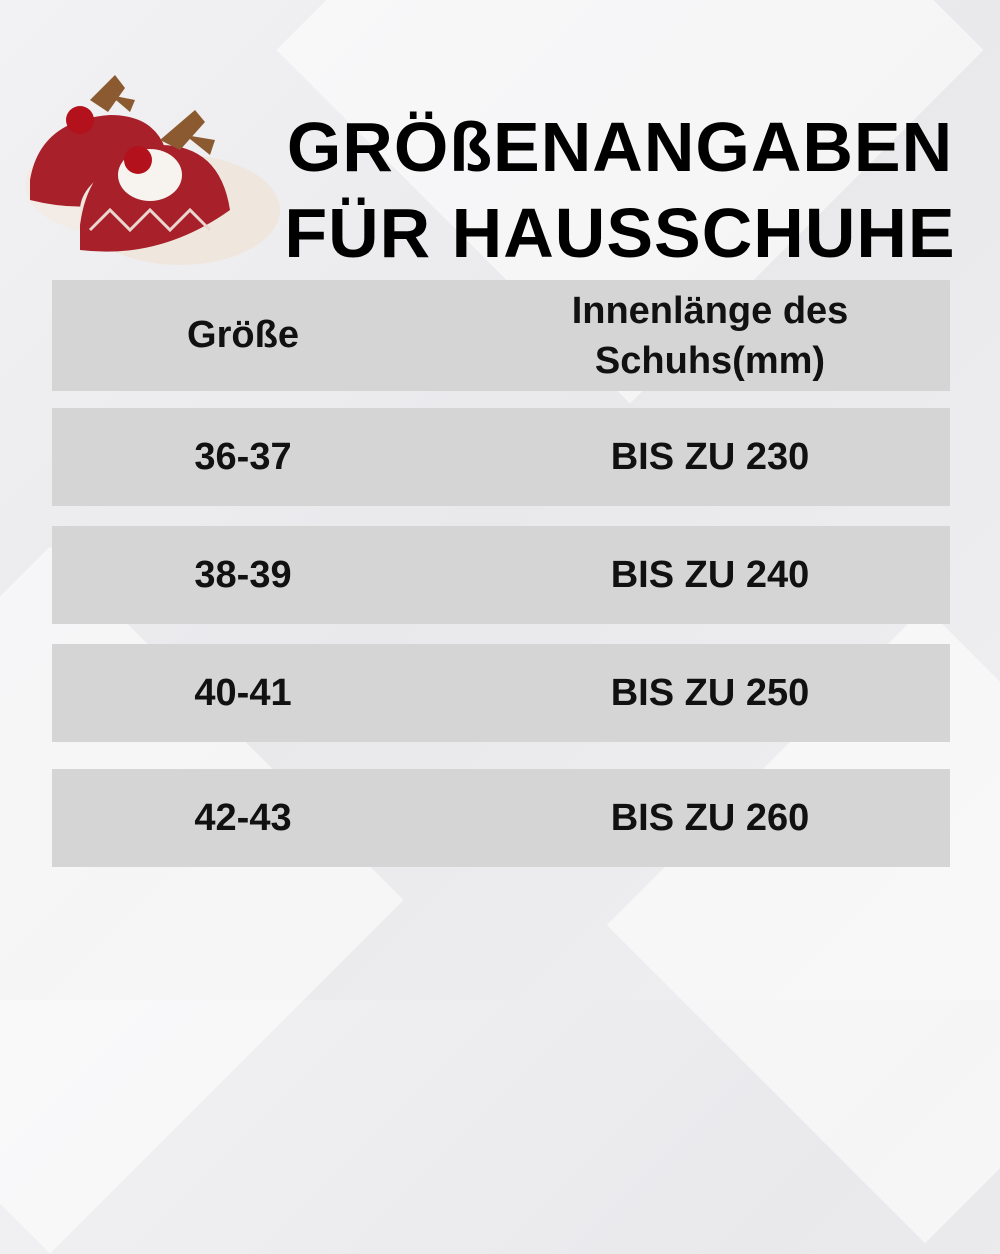  What do you see at coordinates (501, 818) in the screenshot?
I see `table-row: 42-43 BIS ZU 260` at bounding box center [501, 818].